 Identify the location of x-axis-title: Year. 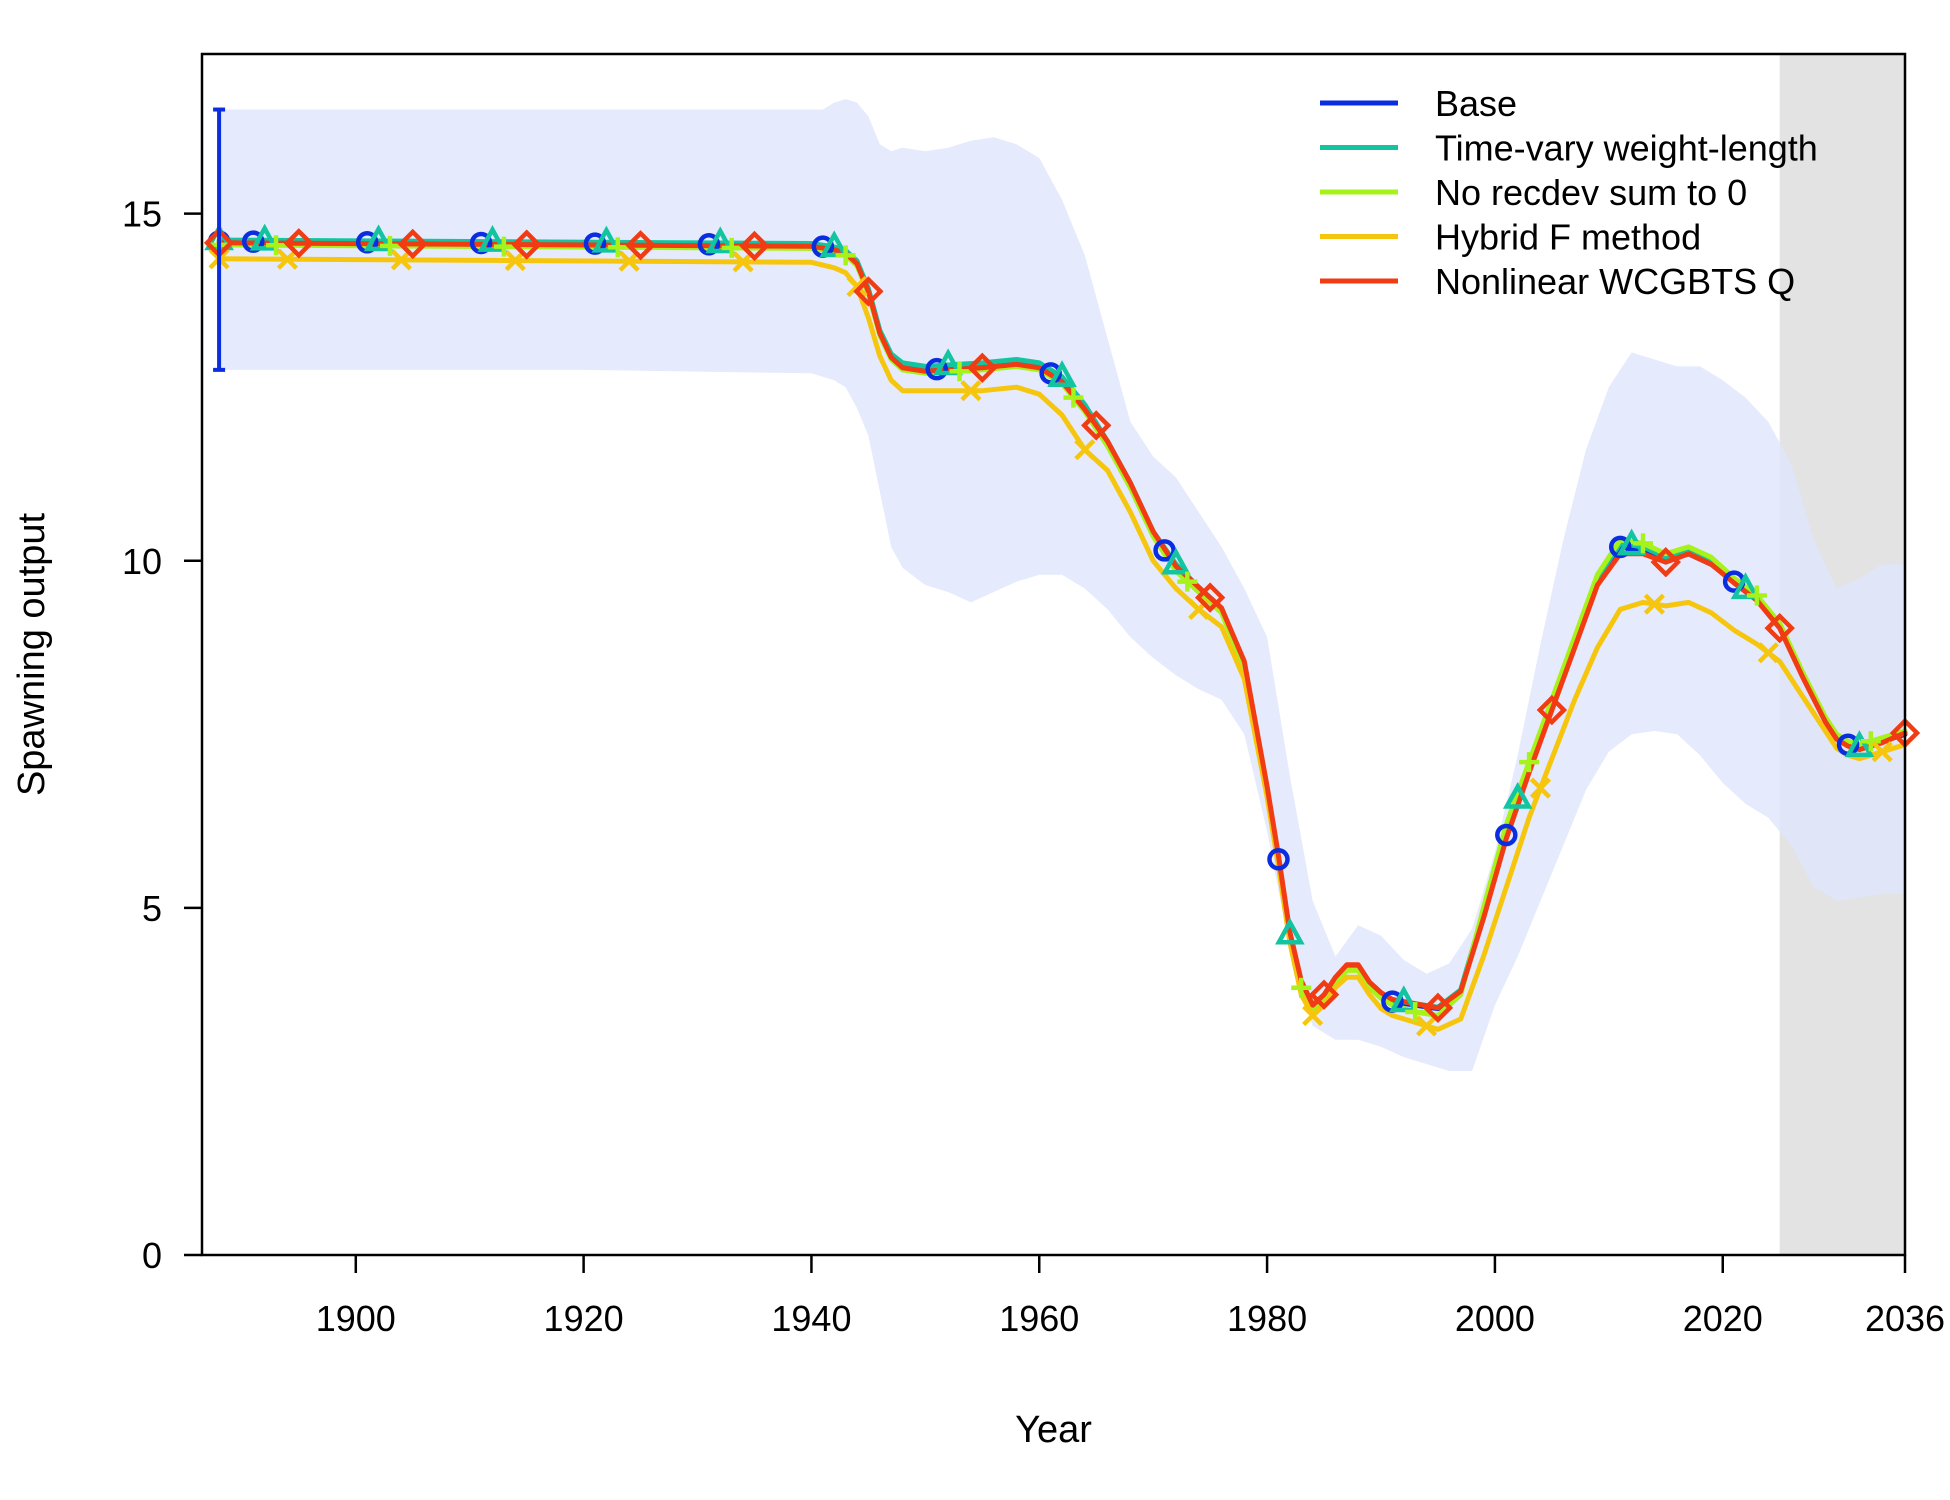
(1053, 1430).